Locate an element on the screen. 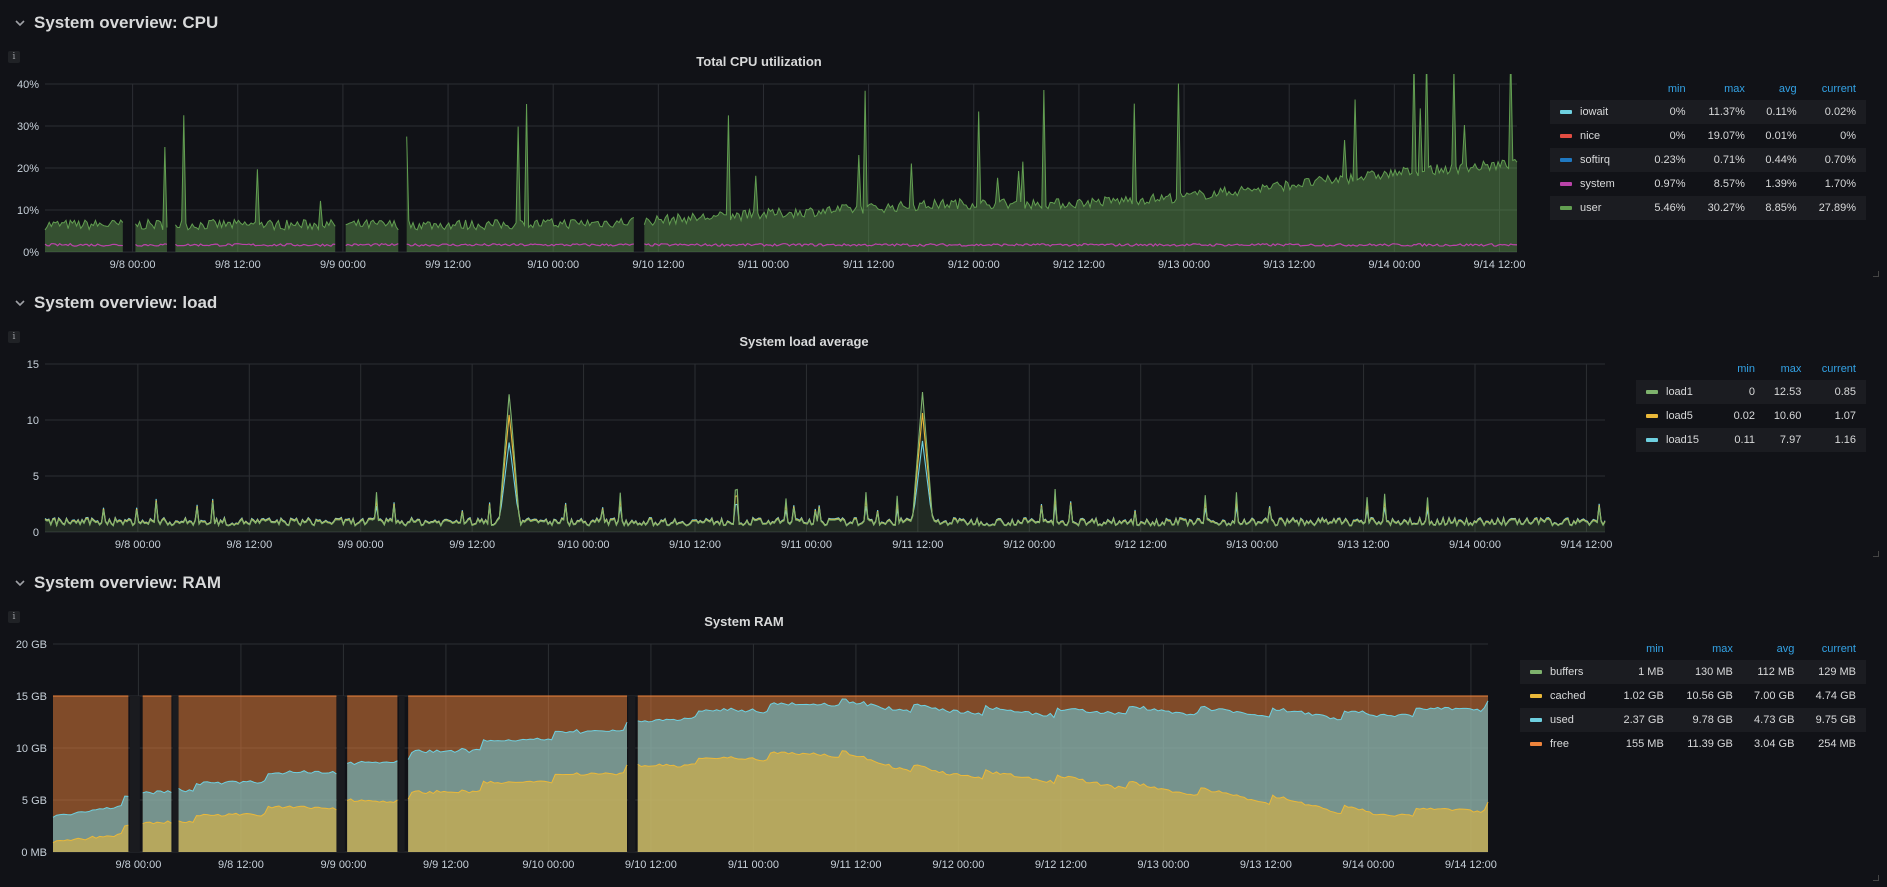  legend-row: system 0.97% 8.57% 1.39% 1.70% is located at coordinates (1708, 184).